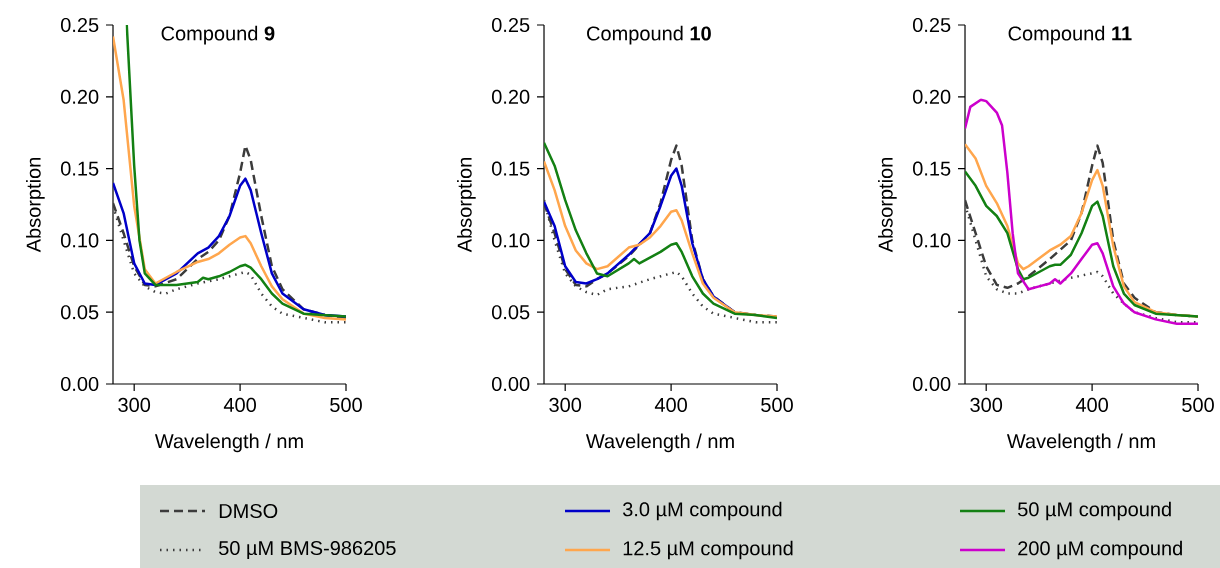 The image size is (1220, 568). Describe the element at coordinates (649, 35) in the screenshot. I see `chart-title: Compound 10` at that location.